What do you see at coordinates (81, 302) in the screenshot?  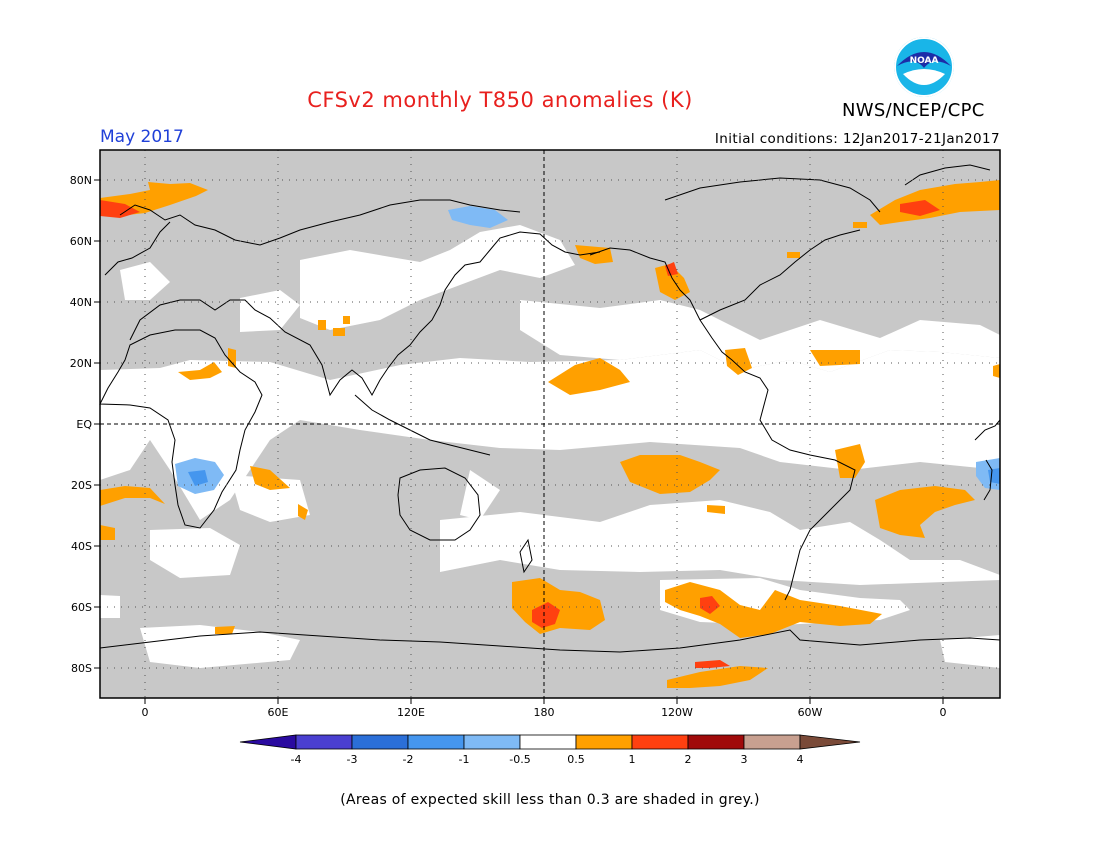 I see `lat-label: 40N` at bounding box center [81, 302].